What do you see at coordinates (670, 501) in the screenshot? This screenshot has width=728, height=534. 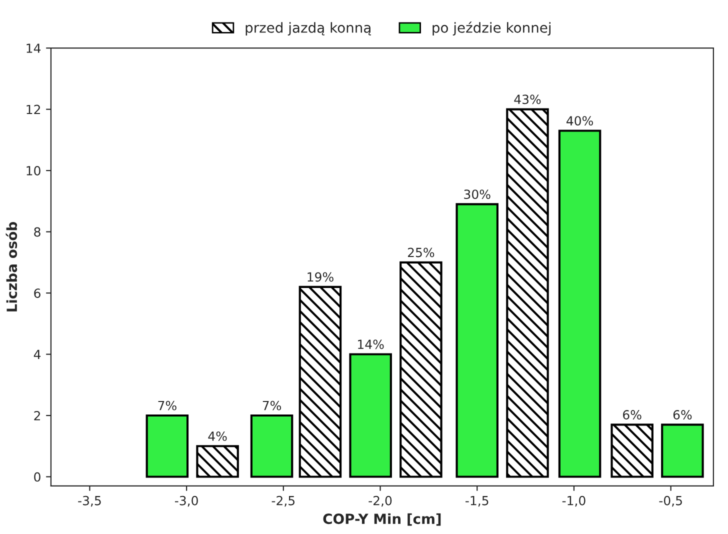 I see `x-tick-label: -0,5` at bounding box center [670, 501].